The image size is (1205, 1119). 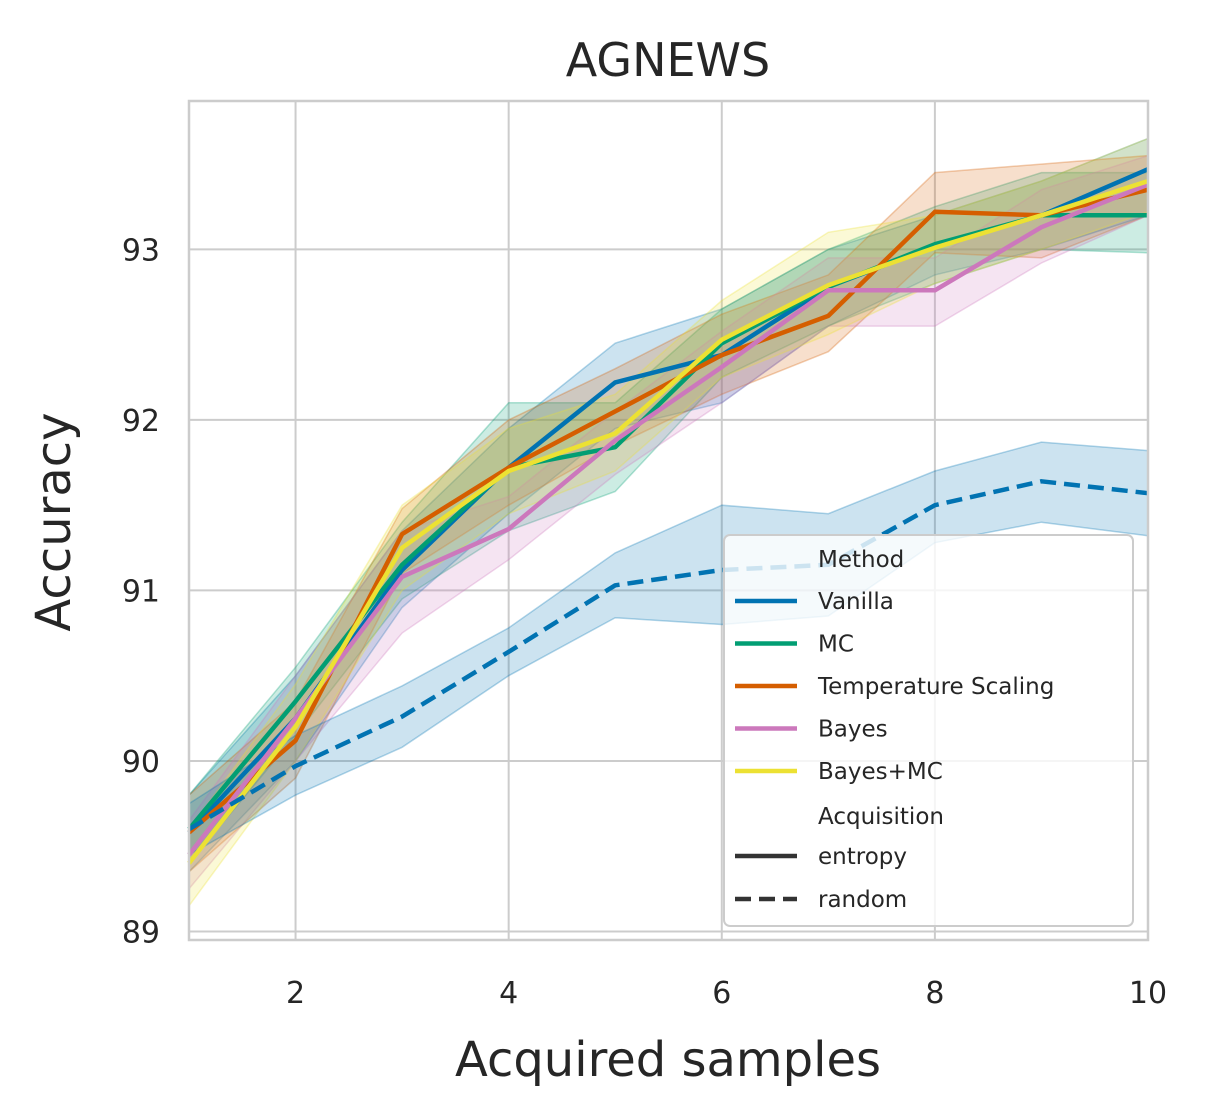 I want to click on legend-label-temperature-scaling: Temperature Scaling, so click(x=935, y=687).